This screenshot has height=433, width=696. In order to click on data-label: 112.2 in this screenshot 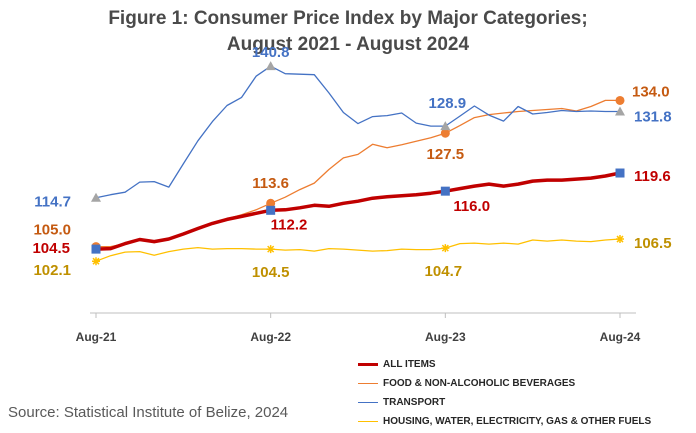, I will do `click(289, 224)`.